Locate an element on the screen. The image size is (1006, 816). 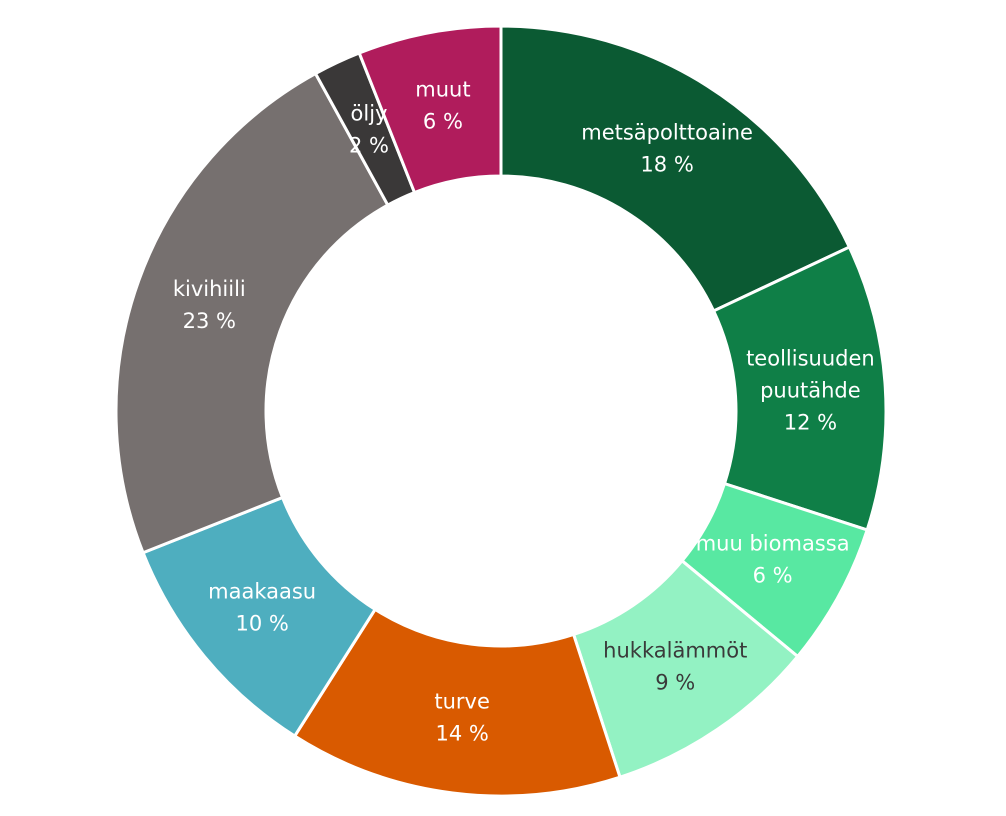
slice-label-1: teollisuuden puutähde 12 % is located at coordinates (810, 391).